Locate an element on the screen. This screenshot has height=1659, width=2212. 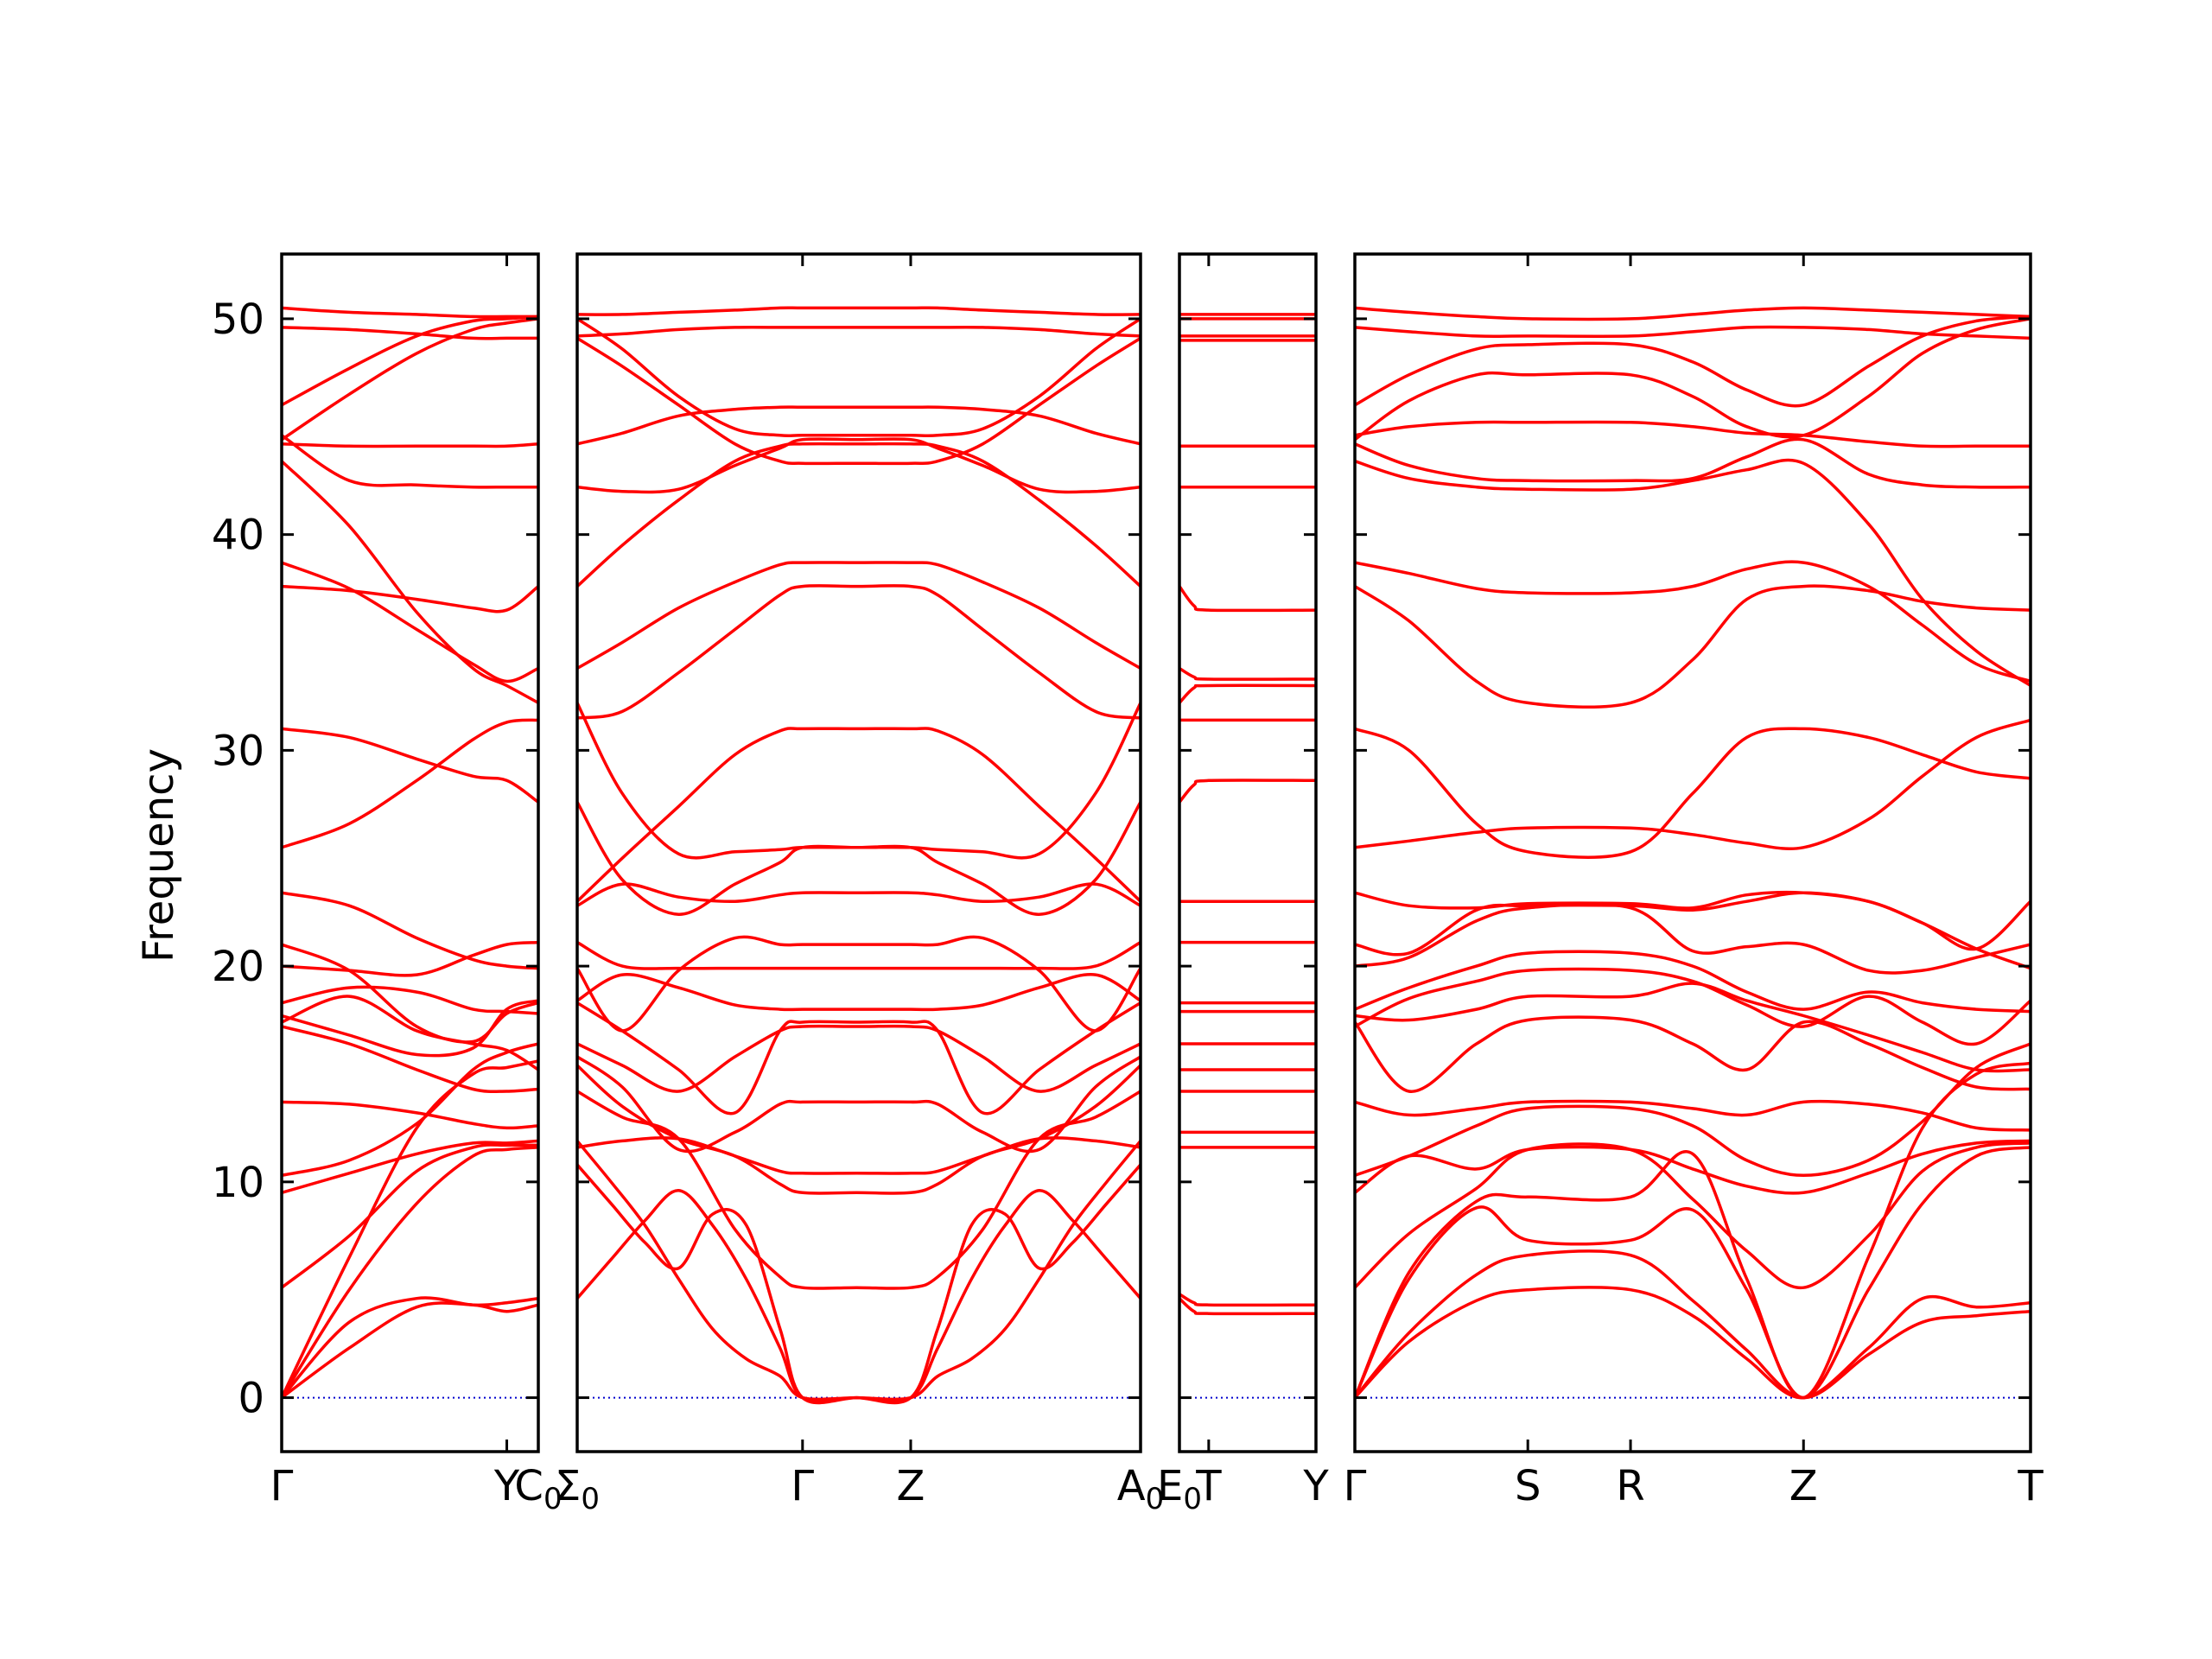
panel-1: Γ YC0 0 10 20 30 40 50 is located at coordinates (387, 884).